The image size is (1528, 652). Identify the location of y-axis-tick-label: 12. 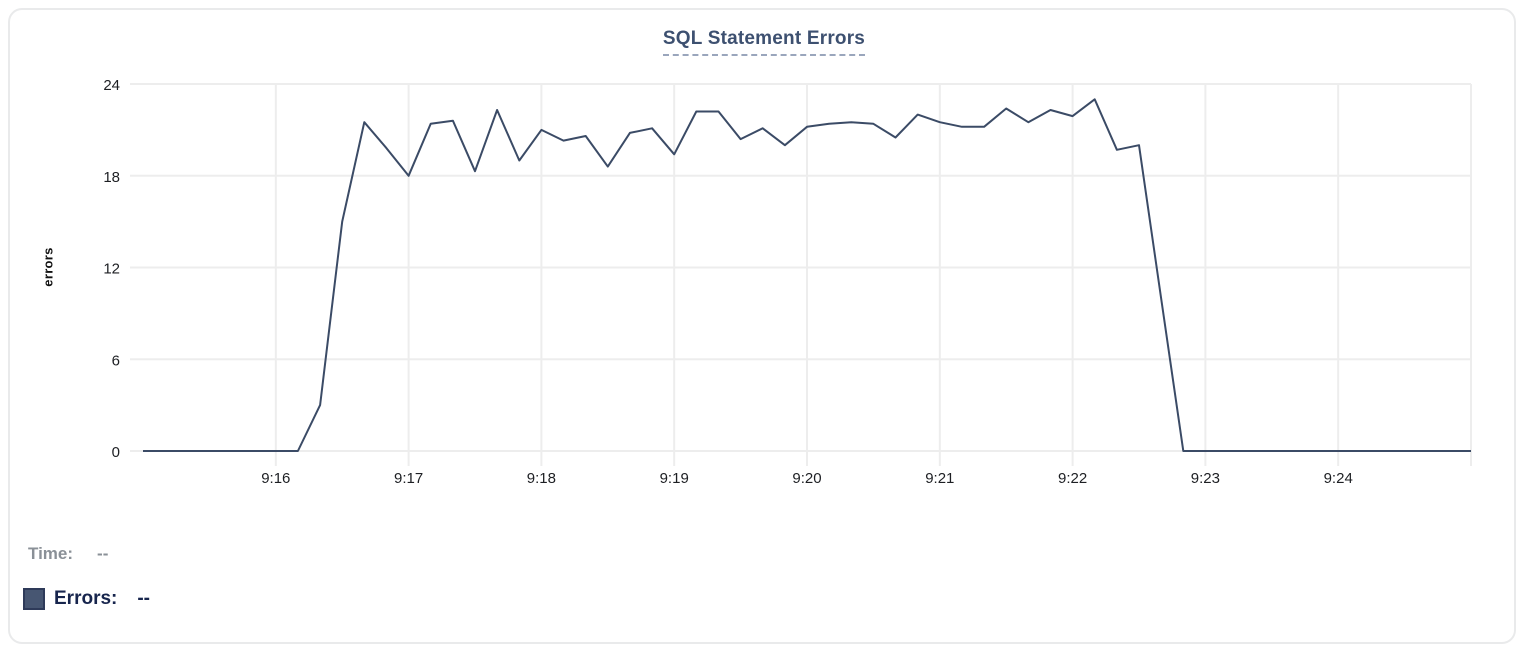
(111, 269).